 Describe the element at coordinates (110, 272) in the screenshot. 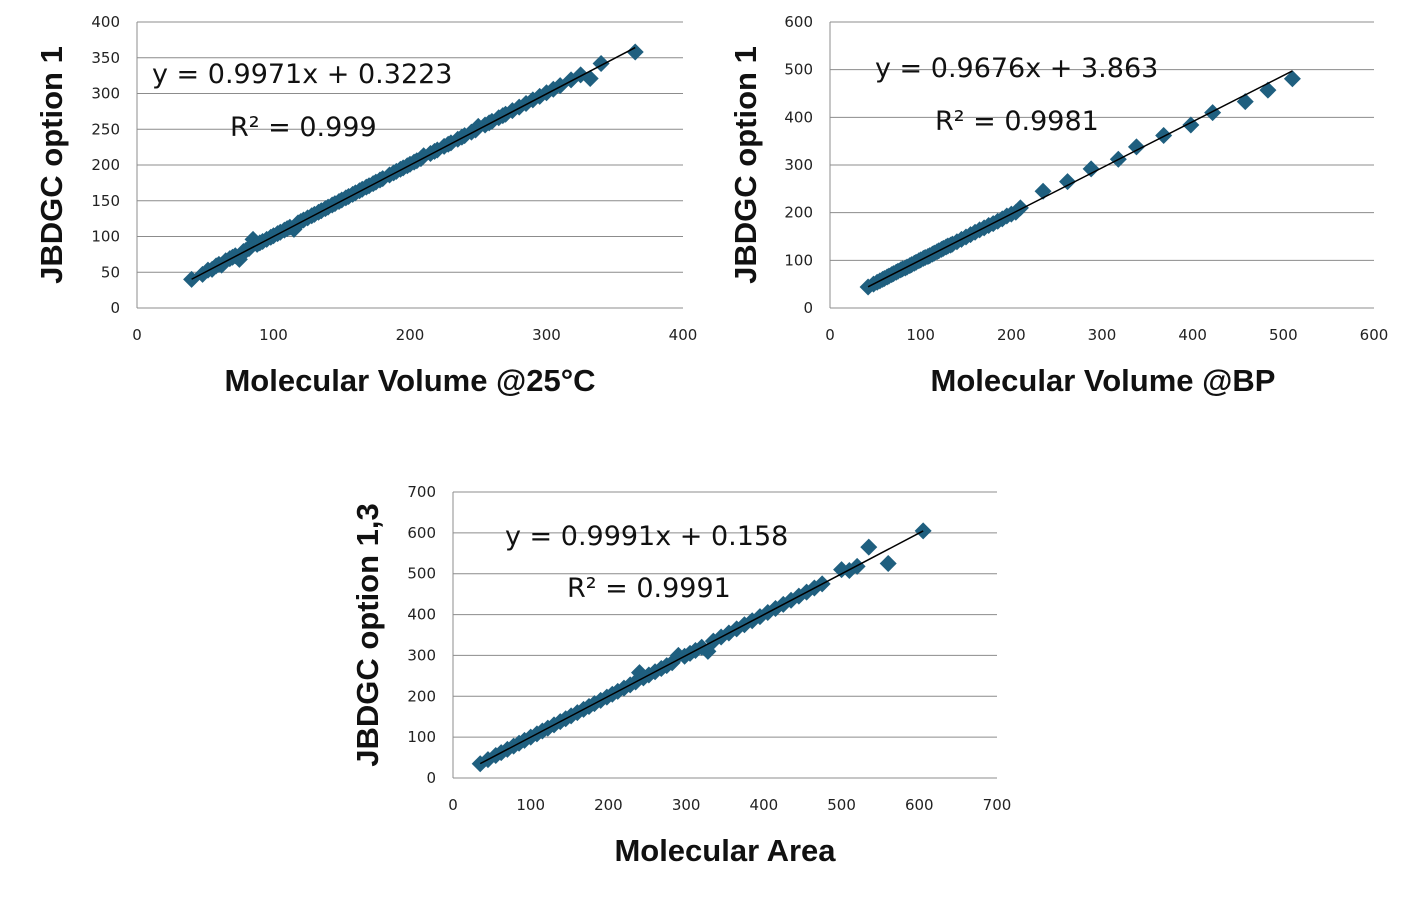

I see `y-tick-label: 50` at that location.